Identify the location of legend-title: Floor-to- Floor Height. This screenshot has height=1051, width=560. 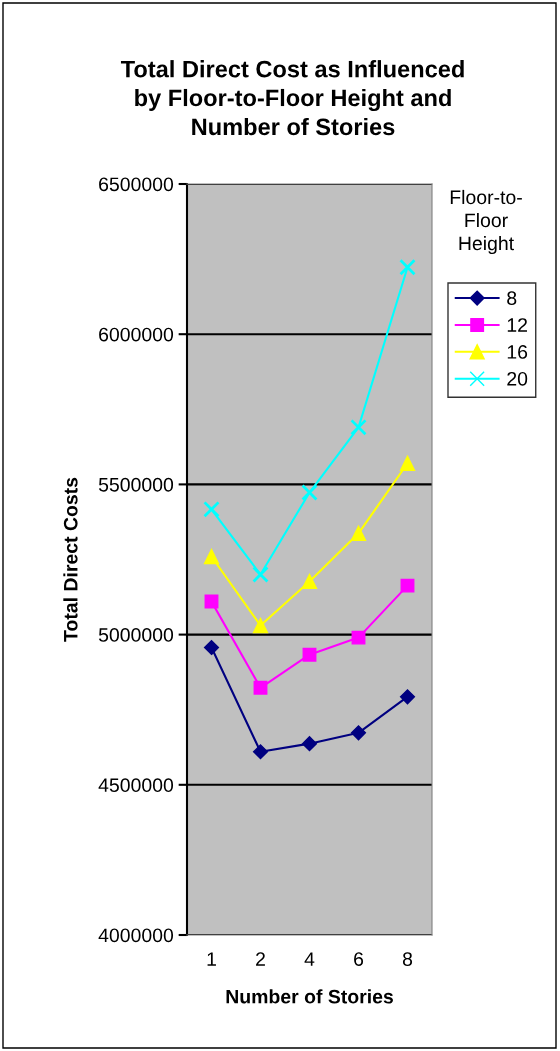
(486, 222).